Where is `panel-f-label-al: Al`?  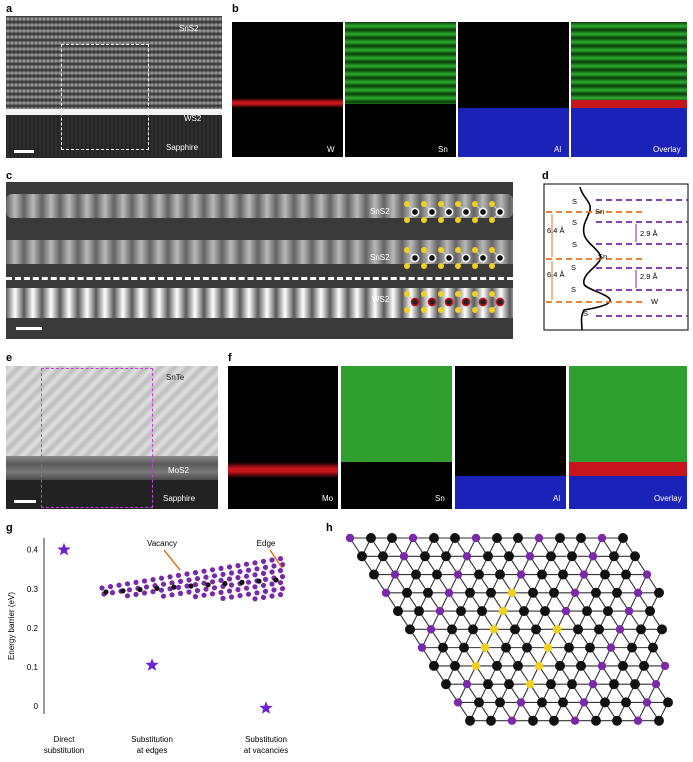 panel-f-label-al: Al is located at coordinates (557, 498).